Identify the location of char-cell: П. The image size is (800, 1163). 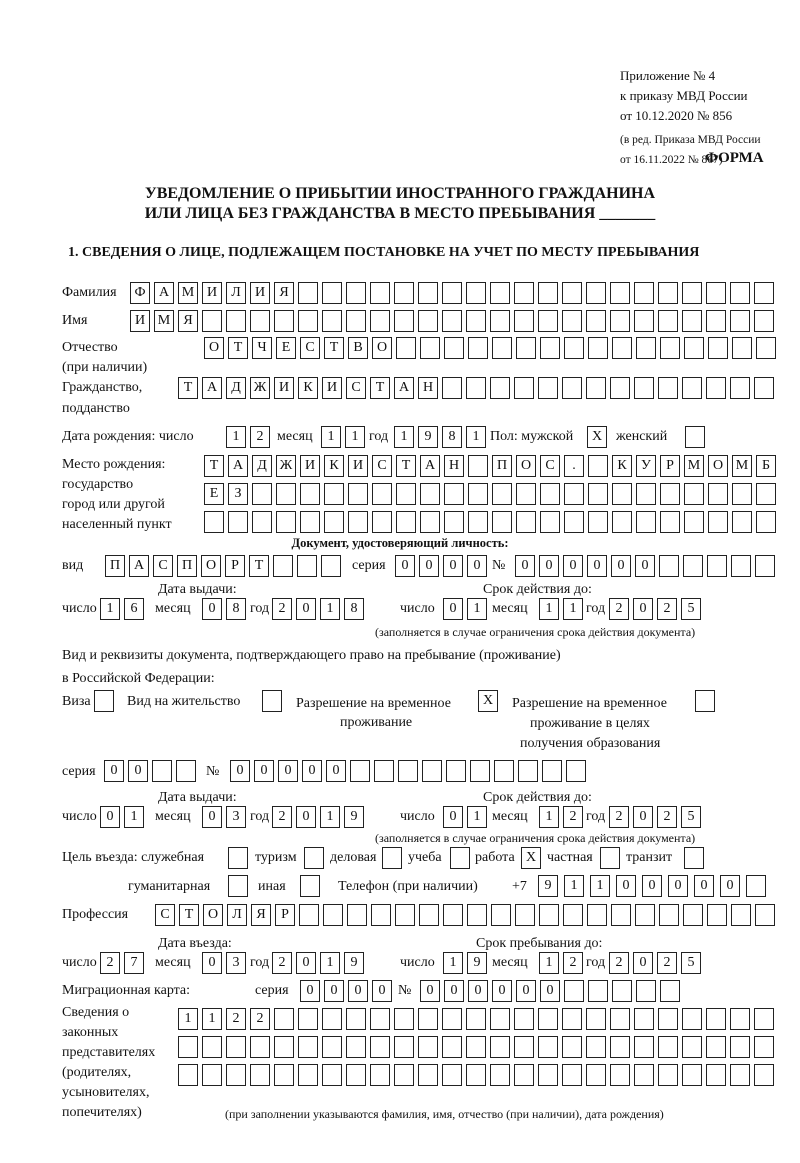
(187, 566).